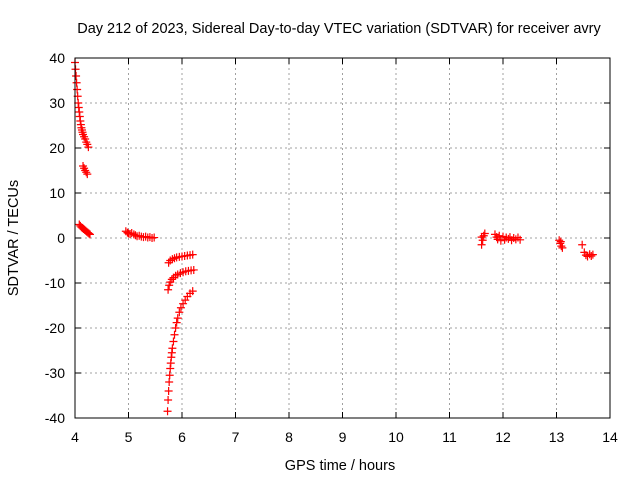 This screenshot has height=480, width=640. Describe the element at coordinates (57, 148) in the screenshot. I see `y-tick-label: 20` at that location.